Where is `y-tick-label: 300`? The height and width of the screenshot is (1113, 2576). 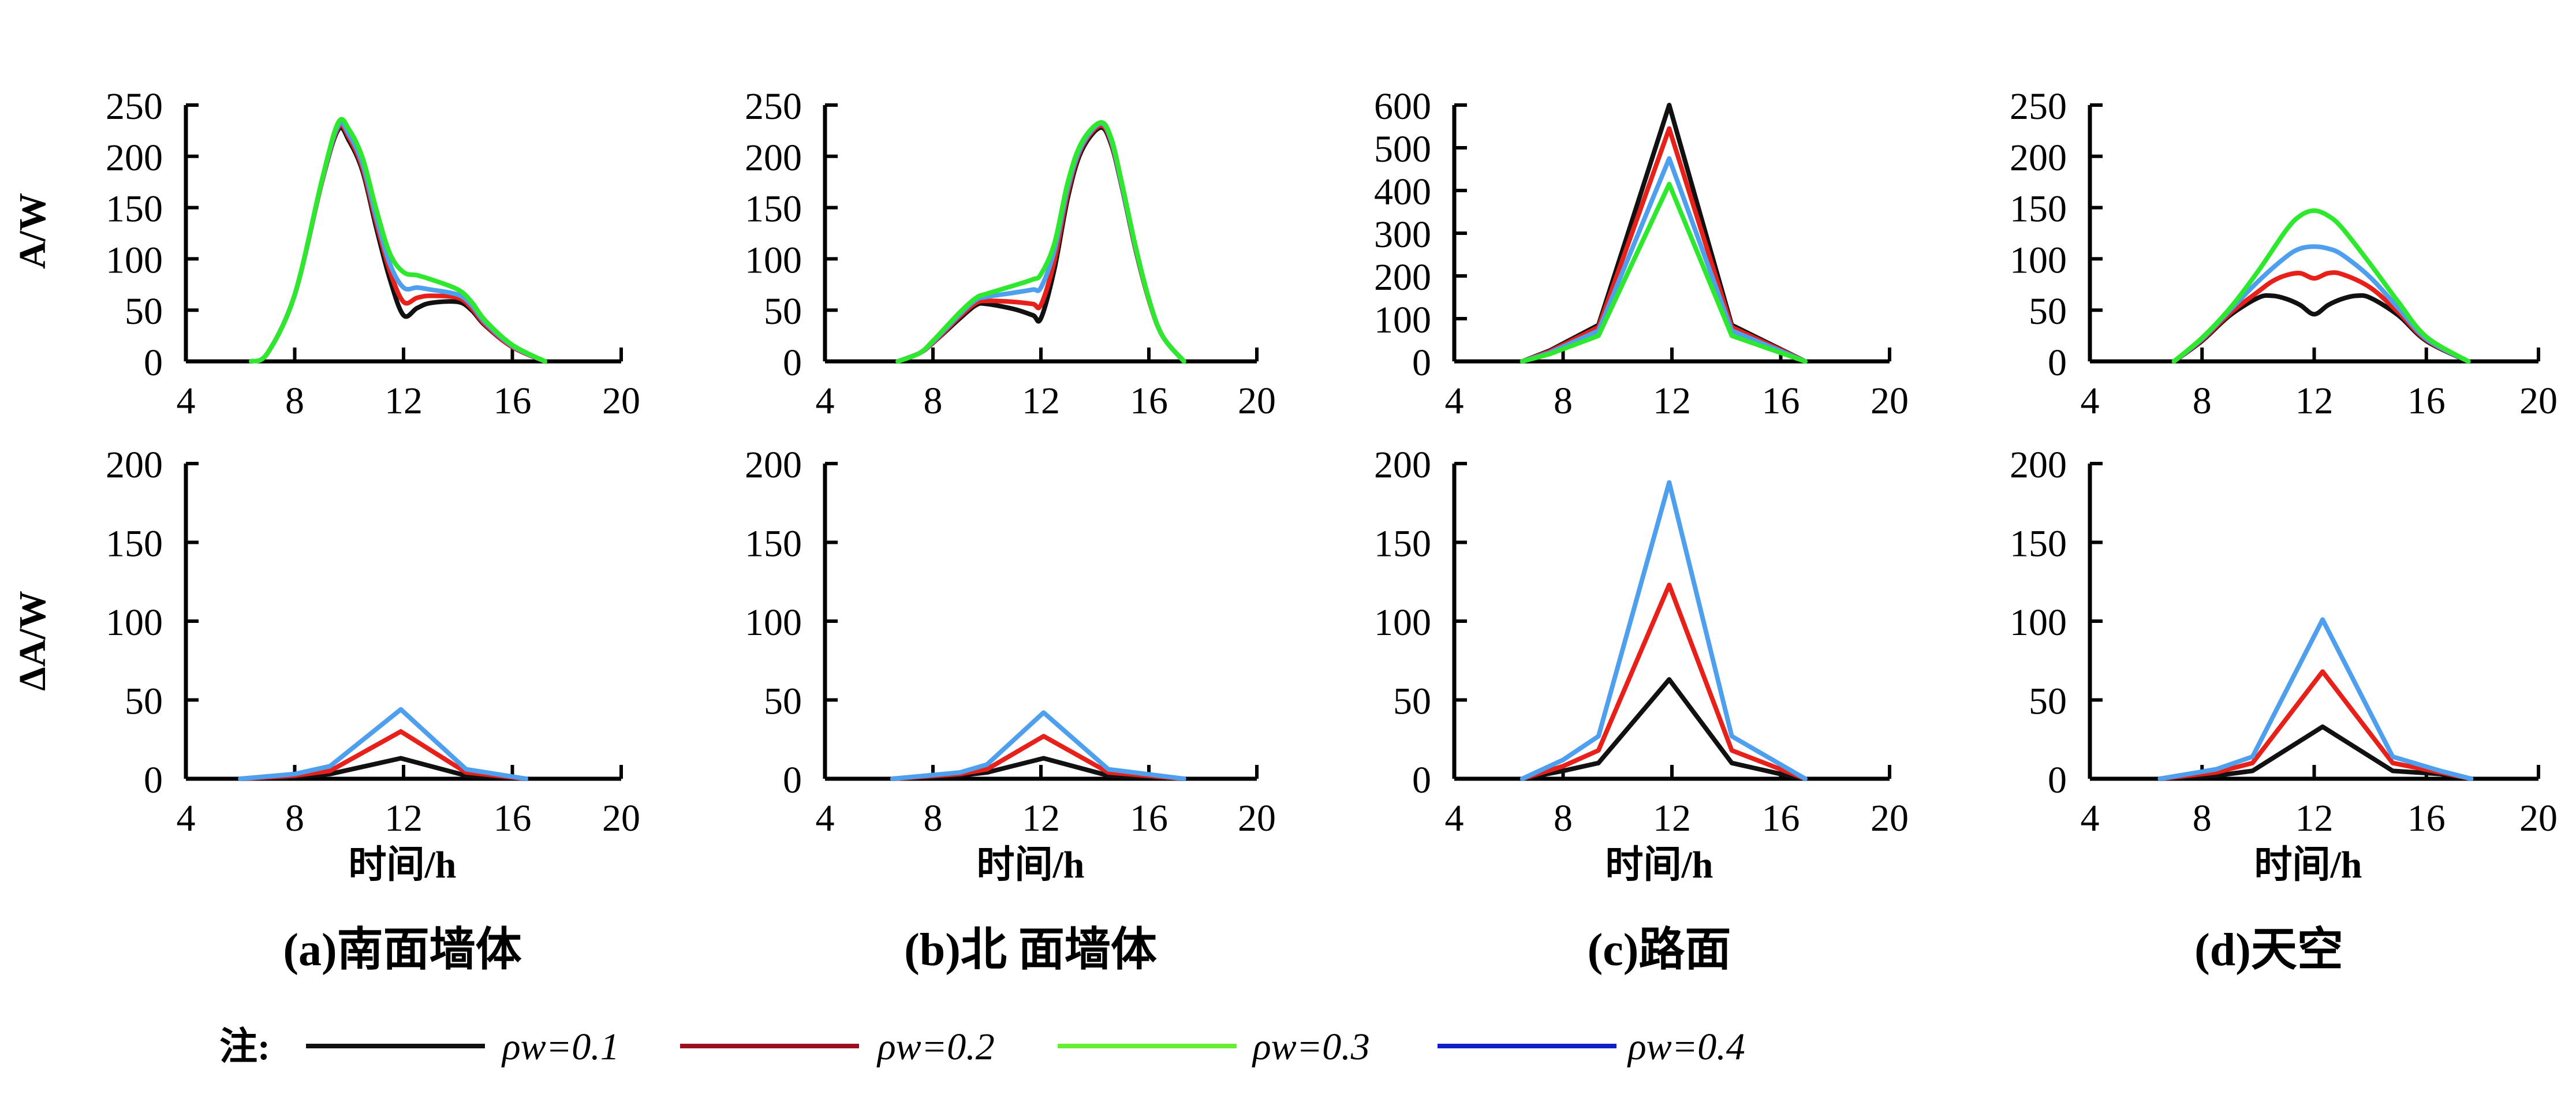
y-tick-label: 300 is located at coordinates (1402, 235).